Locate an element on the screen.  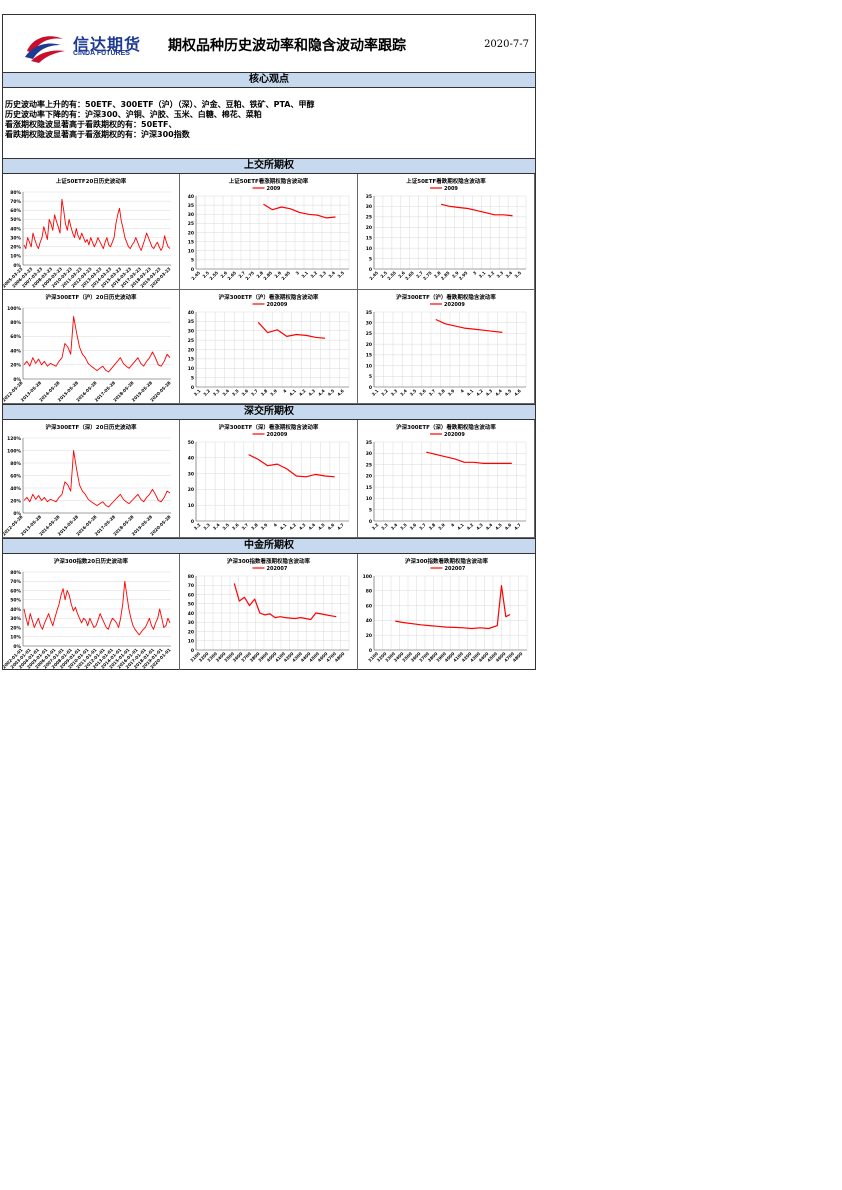
x-tick-label: 4.1 is located at coordinates (470, 392).